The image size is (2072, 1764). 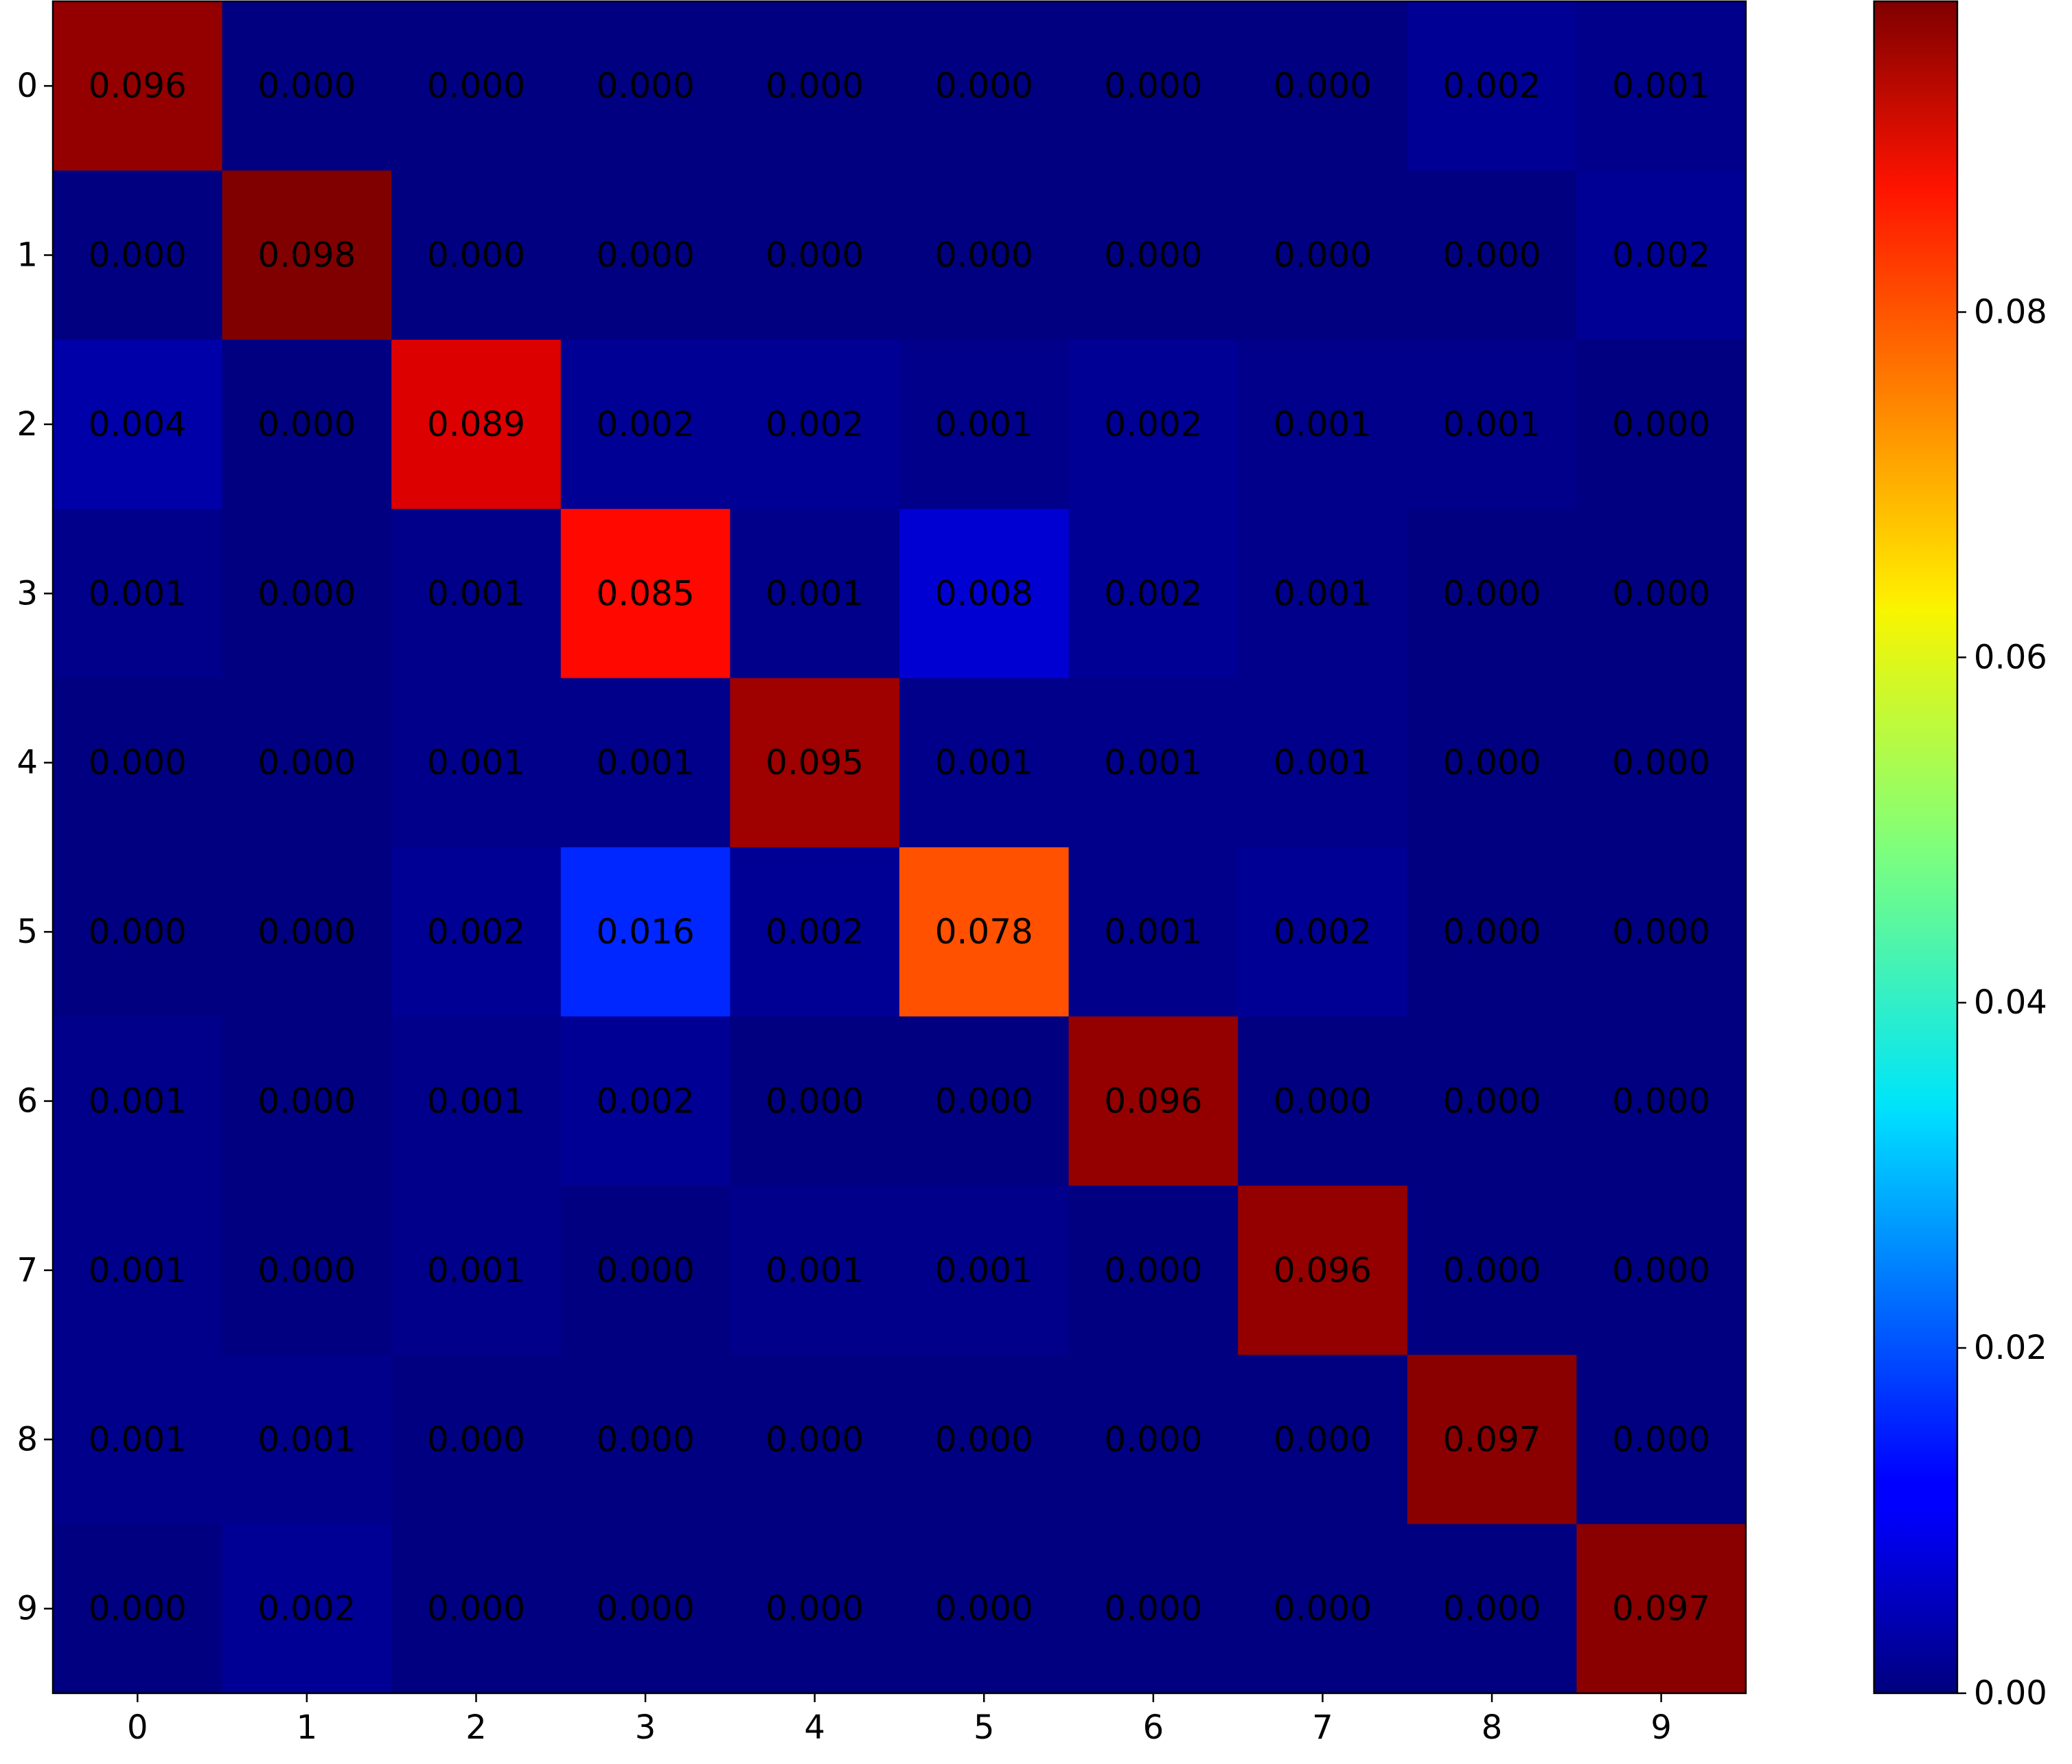 I want to click on y-tick-label: 8, so click(x=27, y=1439).